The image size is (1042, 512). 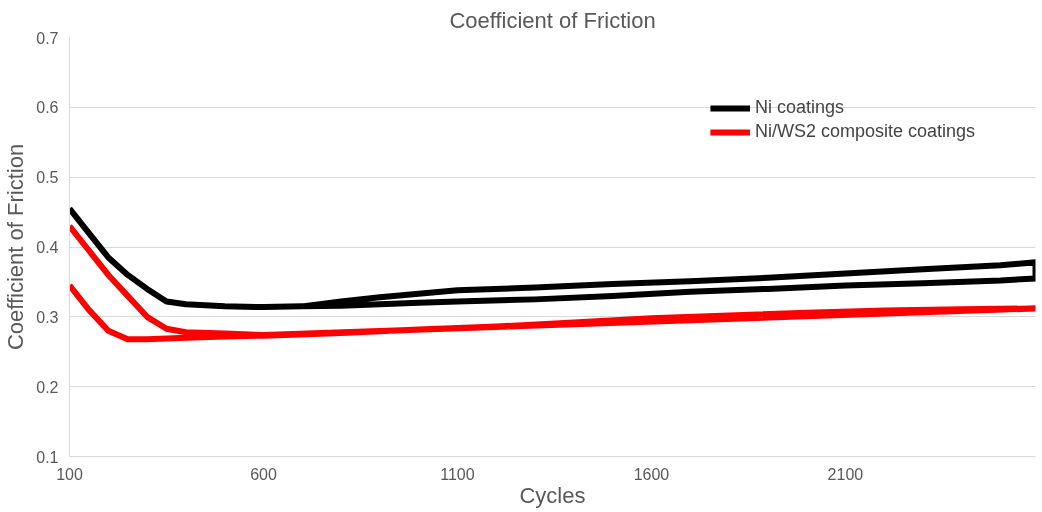 What do you see at coordinates (47, 317) in the screenshot?
I see `y-tick-label: 0.3` at bounding box center [47, 317].